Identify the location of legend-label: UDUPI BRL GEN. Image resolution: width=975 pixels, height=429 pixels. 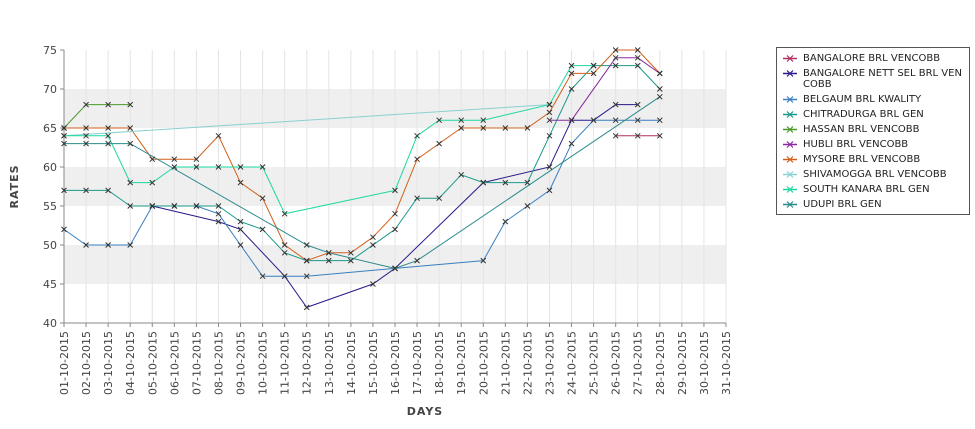
(842, 204).